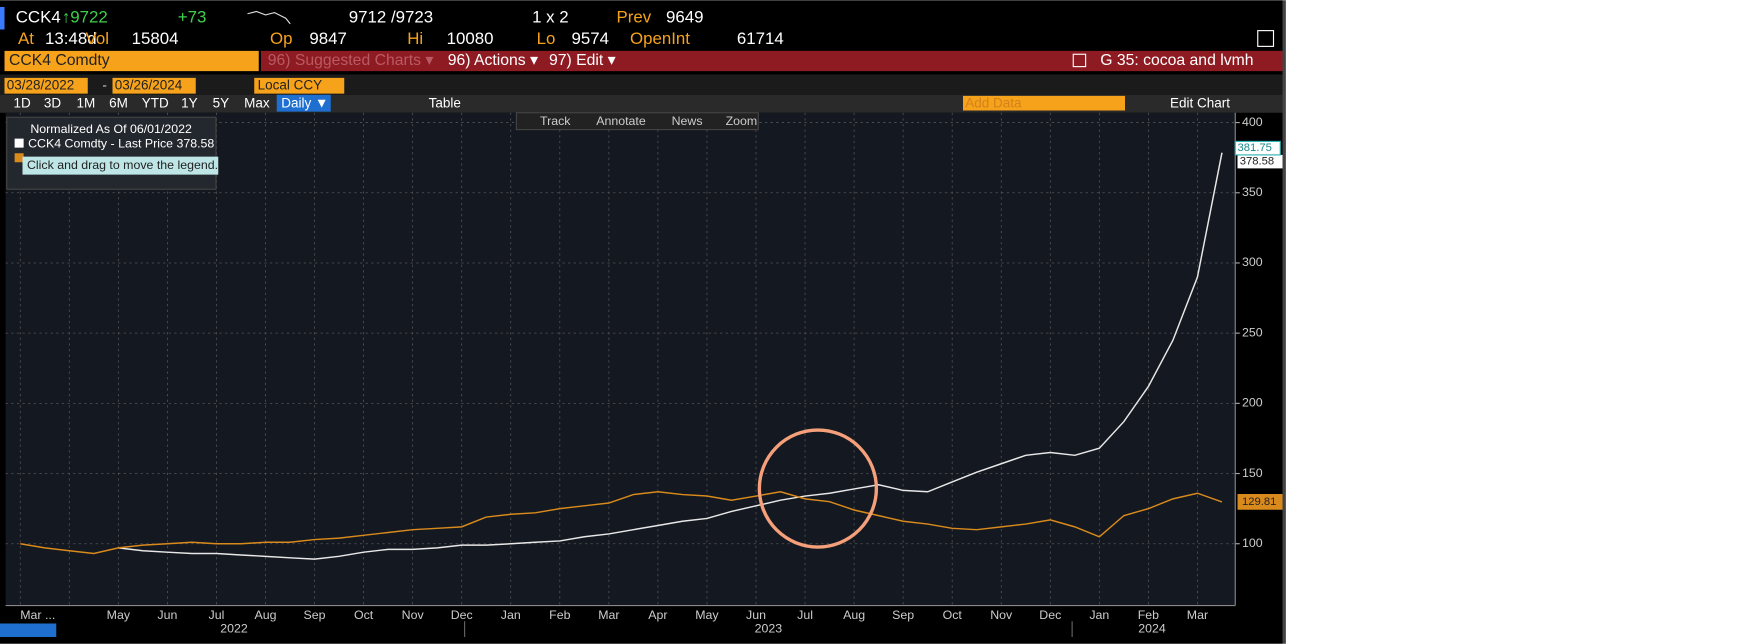 The height and width of the screenshot is (644, 1764). I want to click on y-tick-label: 100, so click(1252, 543).